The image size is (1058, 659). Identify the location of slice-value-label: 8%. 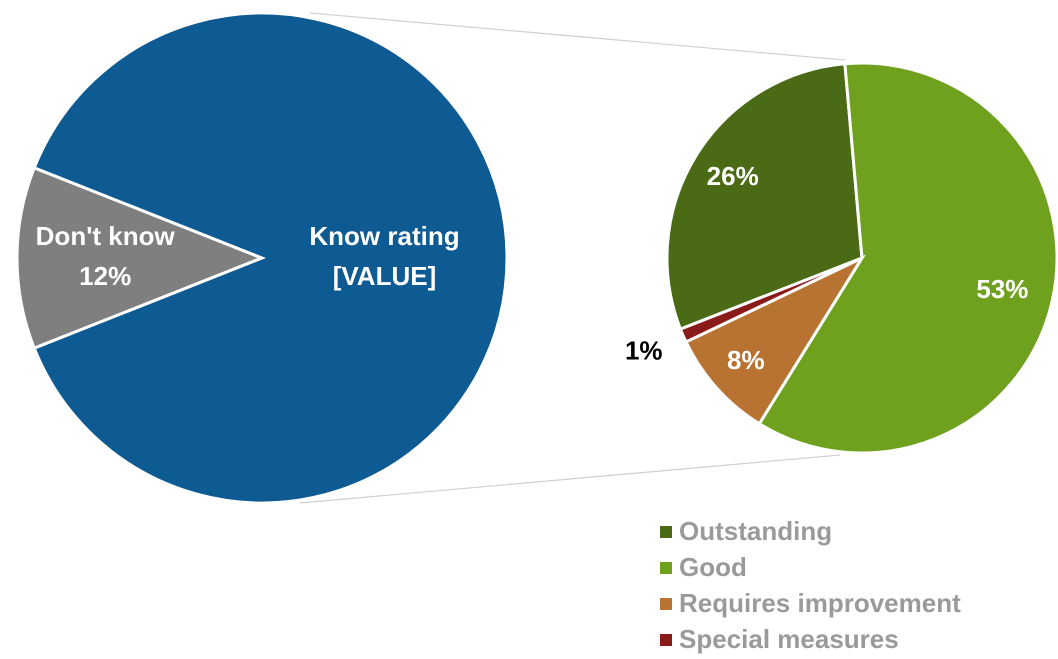
(746, 360).